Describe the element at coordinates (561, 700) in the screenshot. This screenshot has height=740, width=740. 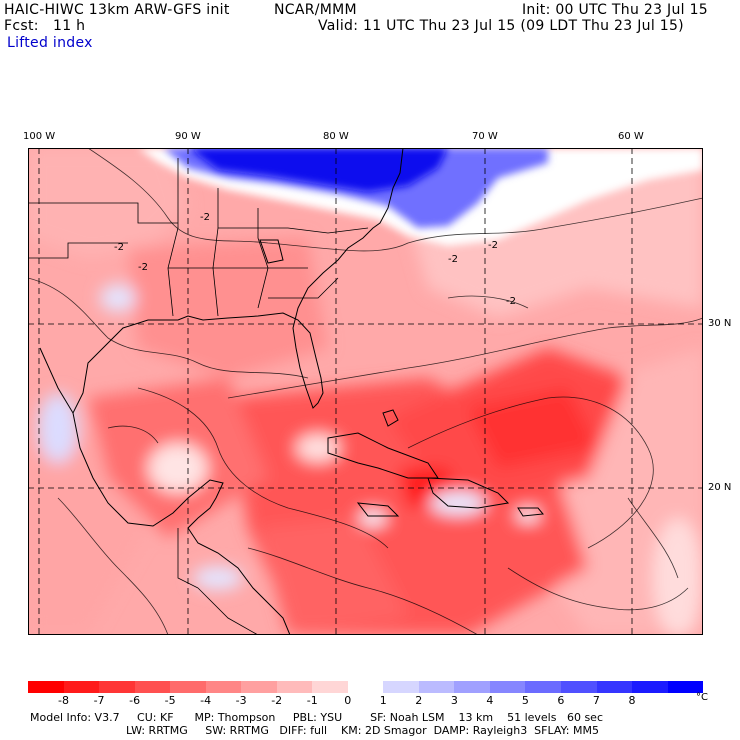
I see `colorbar-tick-label: 6` at that location.